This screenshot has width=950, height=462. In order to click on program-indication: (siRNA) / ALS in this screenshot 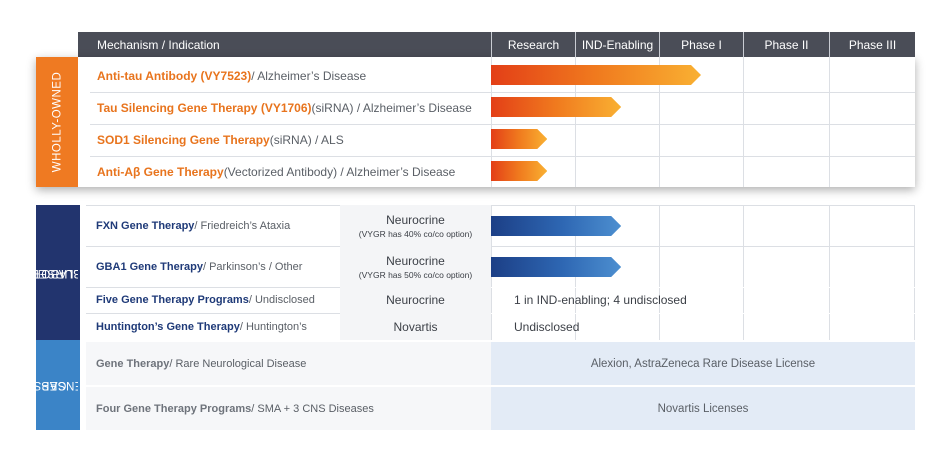, I will do `click(306, 140)`.